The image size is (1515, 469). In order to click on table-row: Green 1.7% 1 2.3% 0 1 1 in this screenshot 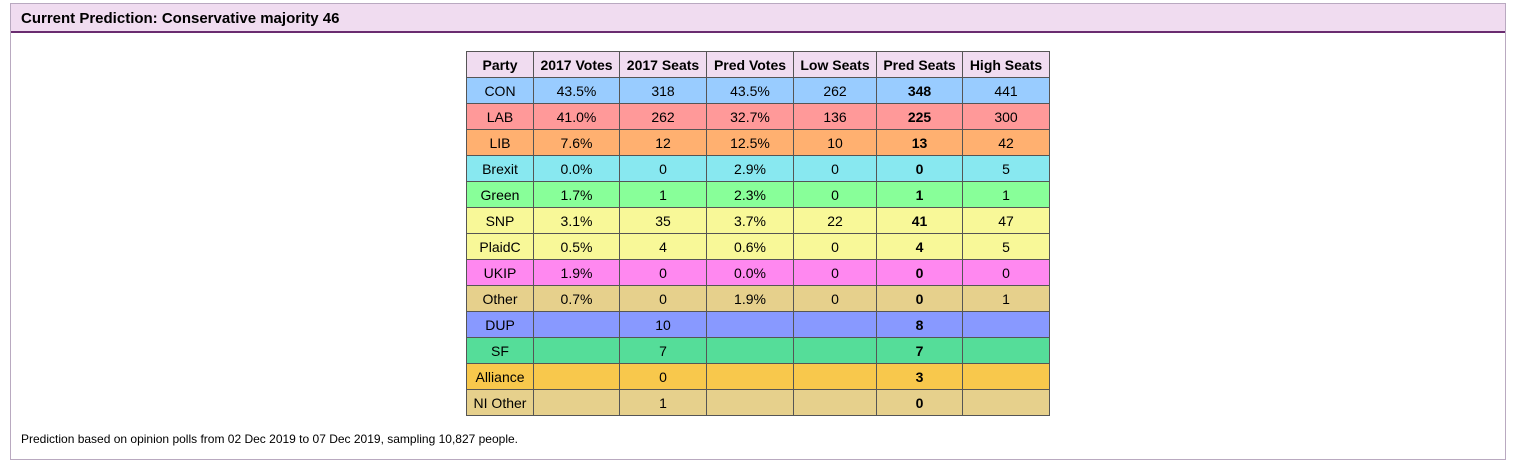, I will do `click(758, 194)`.